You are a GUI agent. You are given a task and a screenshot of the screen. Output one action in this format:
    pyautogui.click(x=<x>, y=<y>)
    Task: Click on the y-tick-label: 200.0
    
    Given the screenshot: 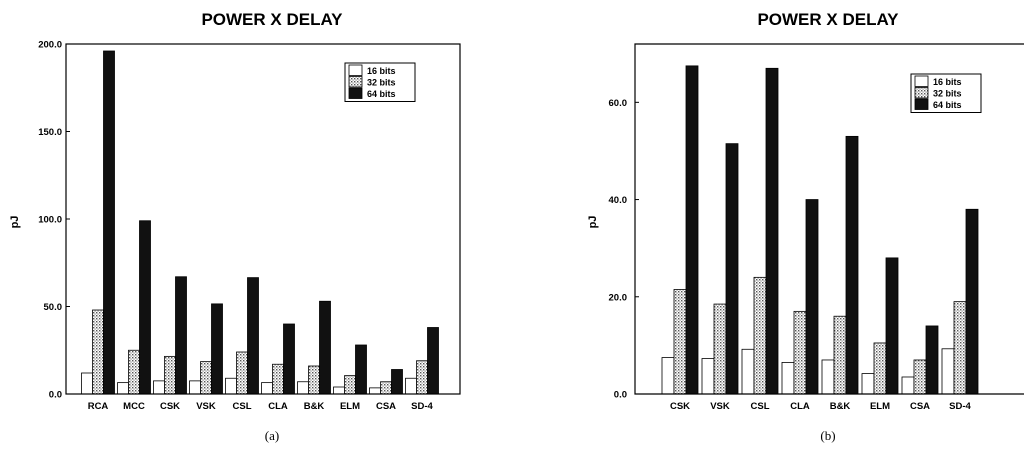 What is the action you would take?
    pyautogui.click(x=50, y=45)
    